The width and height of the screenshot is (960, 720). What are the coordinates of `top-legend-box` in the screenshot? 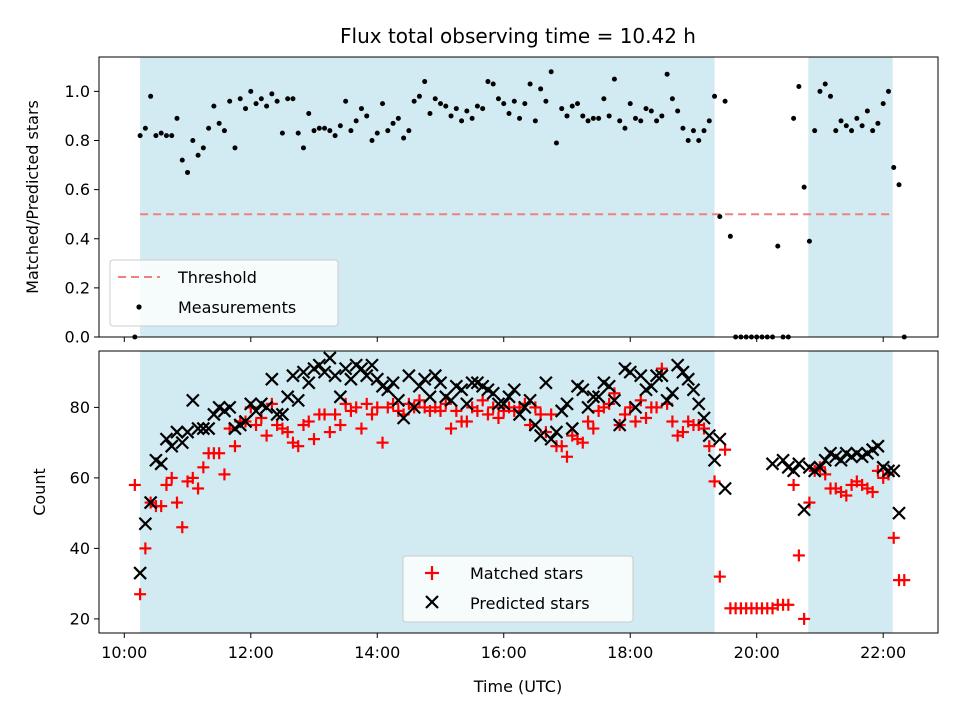 It's located at (224, 293).